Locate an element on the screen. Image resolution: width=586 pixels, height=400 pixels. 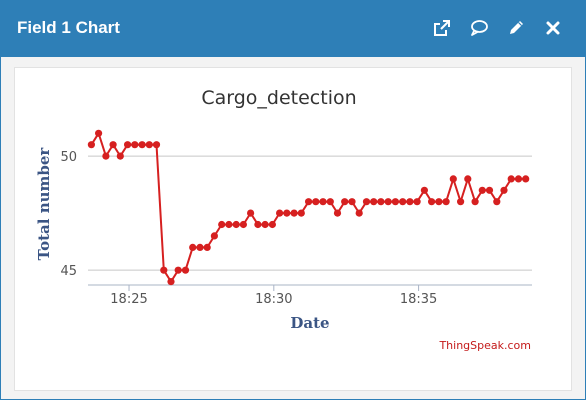
x-axis: 18:25 18:30 18:35 is located at coordinates (310, 295).